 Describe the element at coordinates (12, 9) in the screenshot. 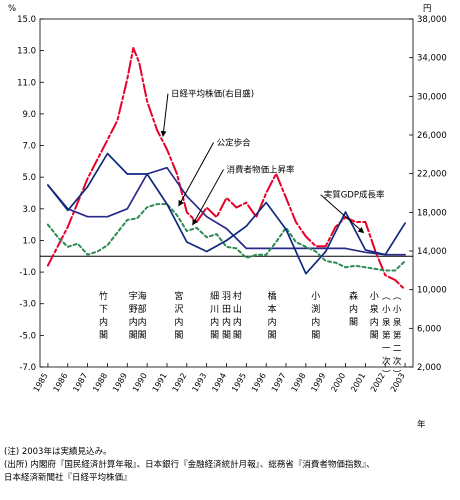

I see `left-axis-unit: %` at that location.